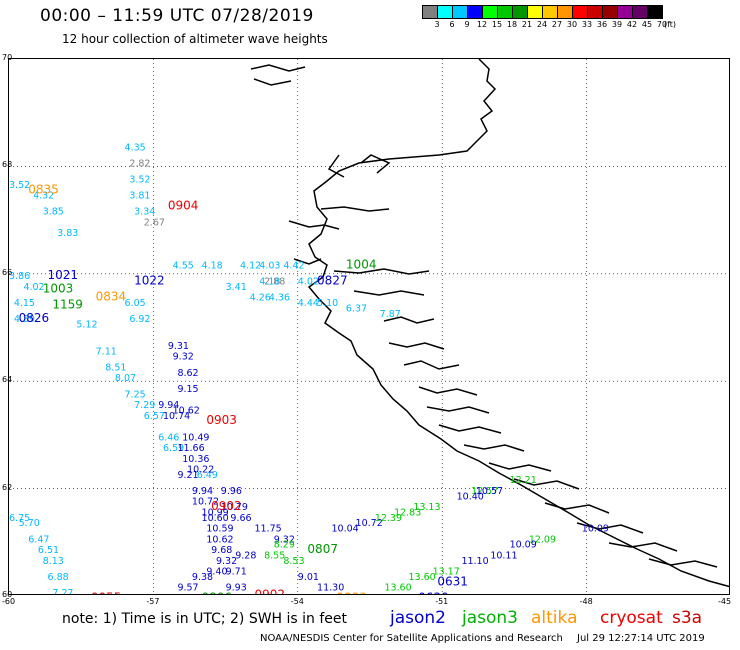 The height and width of the screenshot is (650, 740). Describe the element at coordinates (330, 588) in the screenshot. I see `wave-height-reading: 11.30` at that location.